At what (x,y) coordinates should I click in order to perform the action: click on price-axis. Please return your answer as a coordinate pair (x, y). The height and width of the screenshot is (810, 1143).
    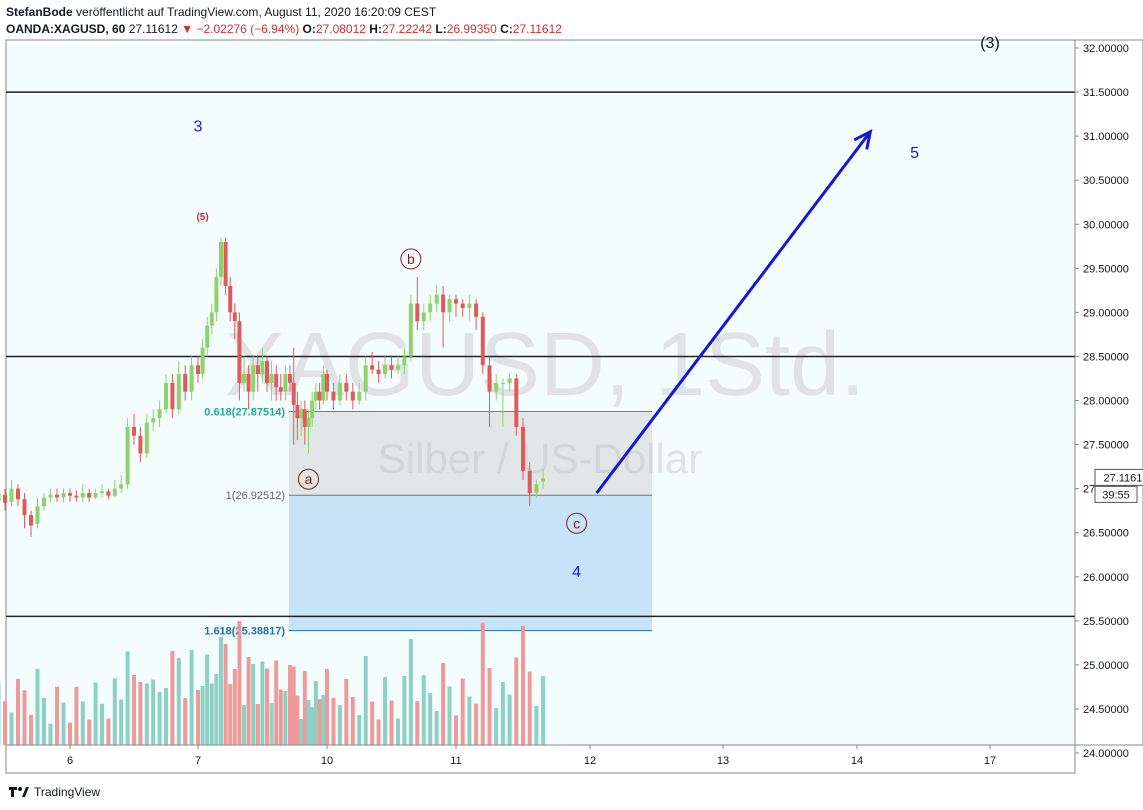
    Looking at the image, I should click on (1108, 392).